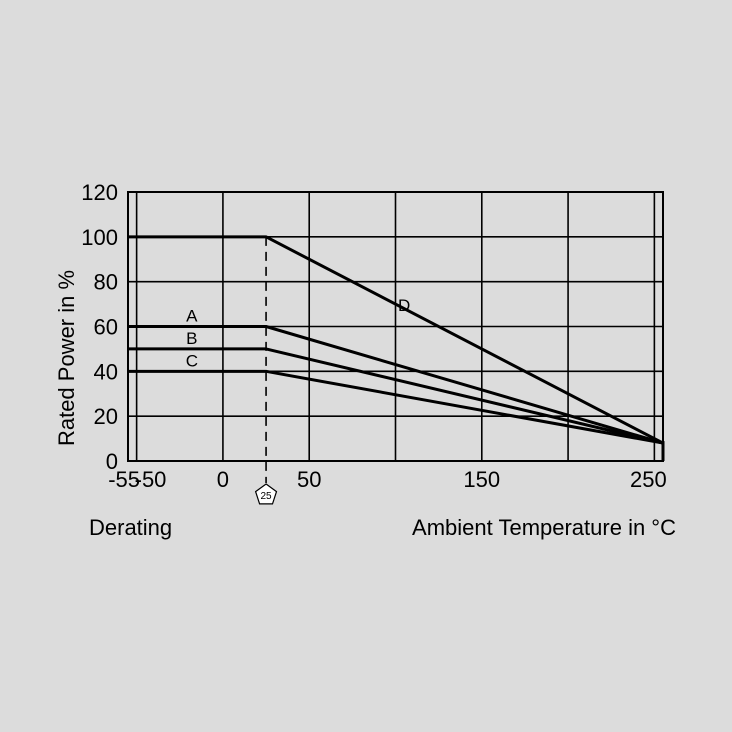 This screenshot has height=732, width=732. Describe the element at coordinates (106, 327) in the screenshot. I see `y-tick-label: 60` at that location.